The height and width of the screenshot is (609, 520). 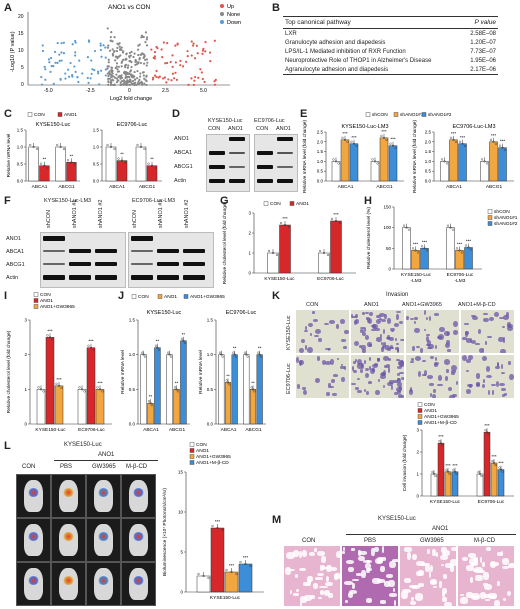 What do you see at coordinates (276, 296) in the screenshot?
I see `panel-label-k: K` at bounding box center [276, 296].